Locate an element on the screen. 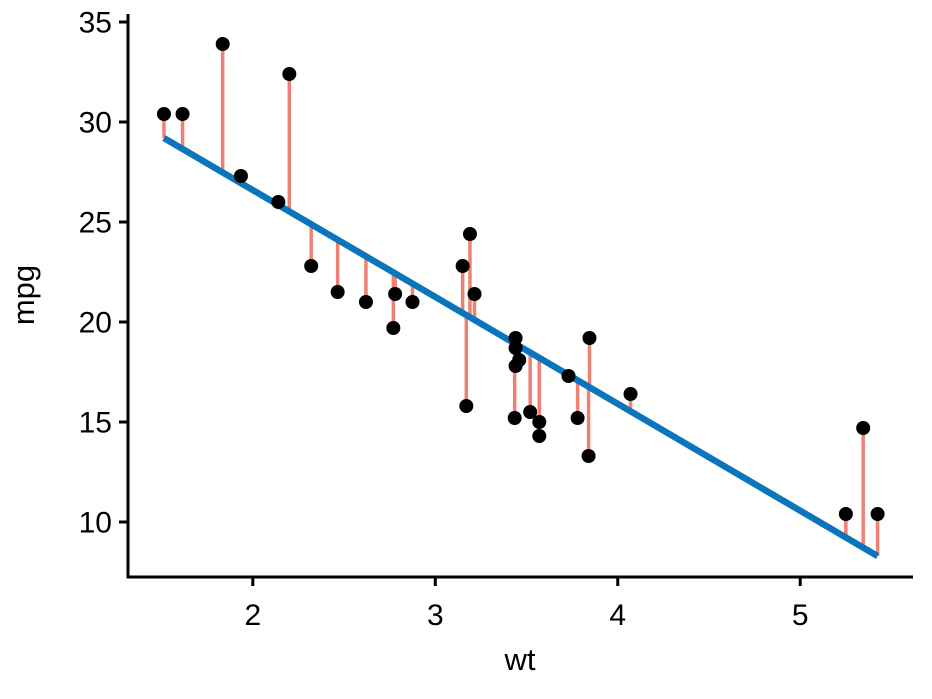 The image size is (932, 699). x-tick-label: 3 is located at coordinates (435, 615).